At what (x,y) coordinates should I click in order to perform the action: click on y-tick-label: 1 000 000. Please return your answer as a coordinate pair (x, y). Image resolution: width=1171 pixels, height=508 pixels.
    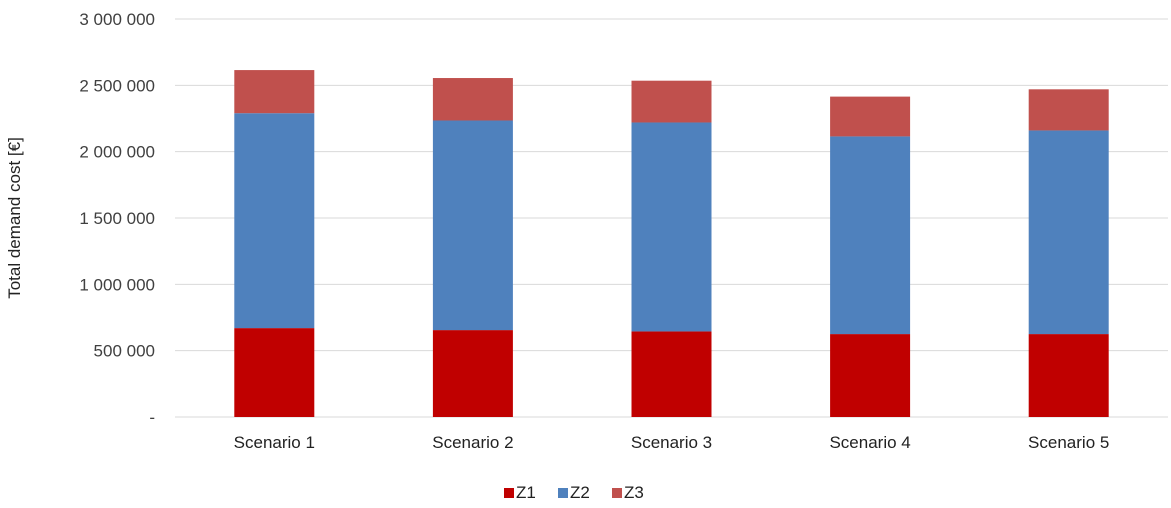
    Looking at the image, I should click on (117, 284).